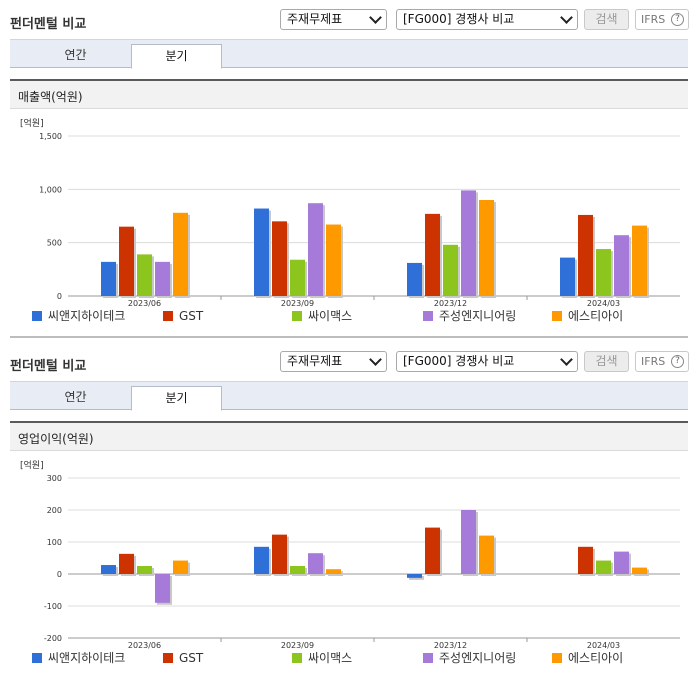 This screenshot has height=684, width=696. I want to click on y-tick-label: 300, so click(54, 478).